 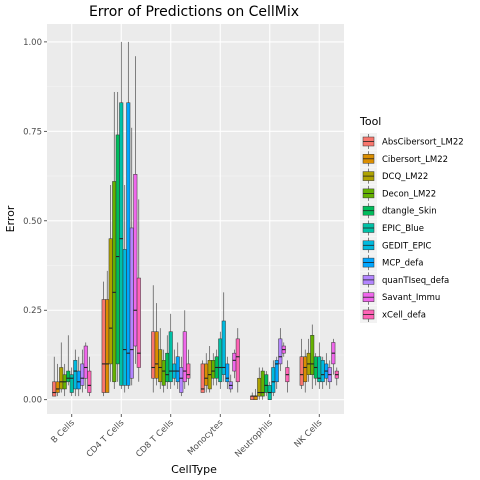 I want to click on box-quanTIseq_defa, so click(x=230, y=383).